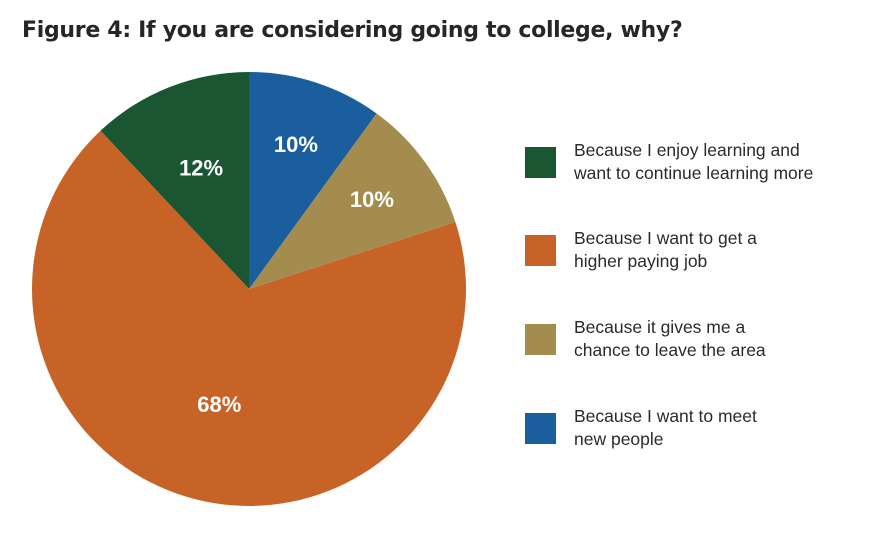  Describe the element at coordinates (201, 167) in the screenshot. I see `label-enjoy-learning: 12%` at that location.